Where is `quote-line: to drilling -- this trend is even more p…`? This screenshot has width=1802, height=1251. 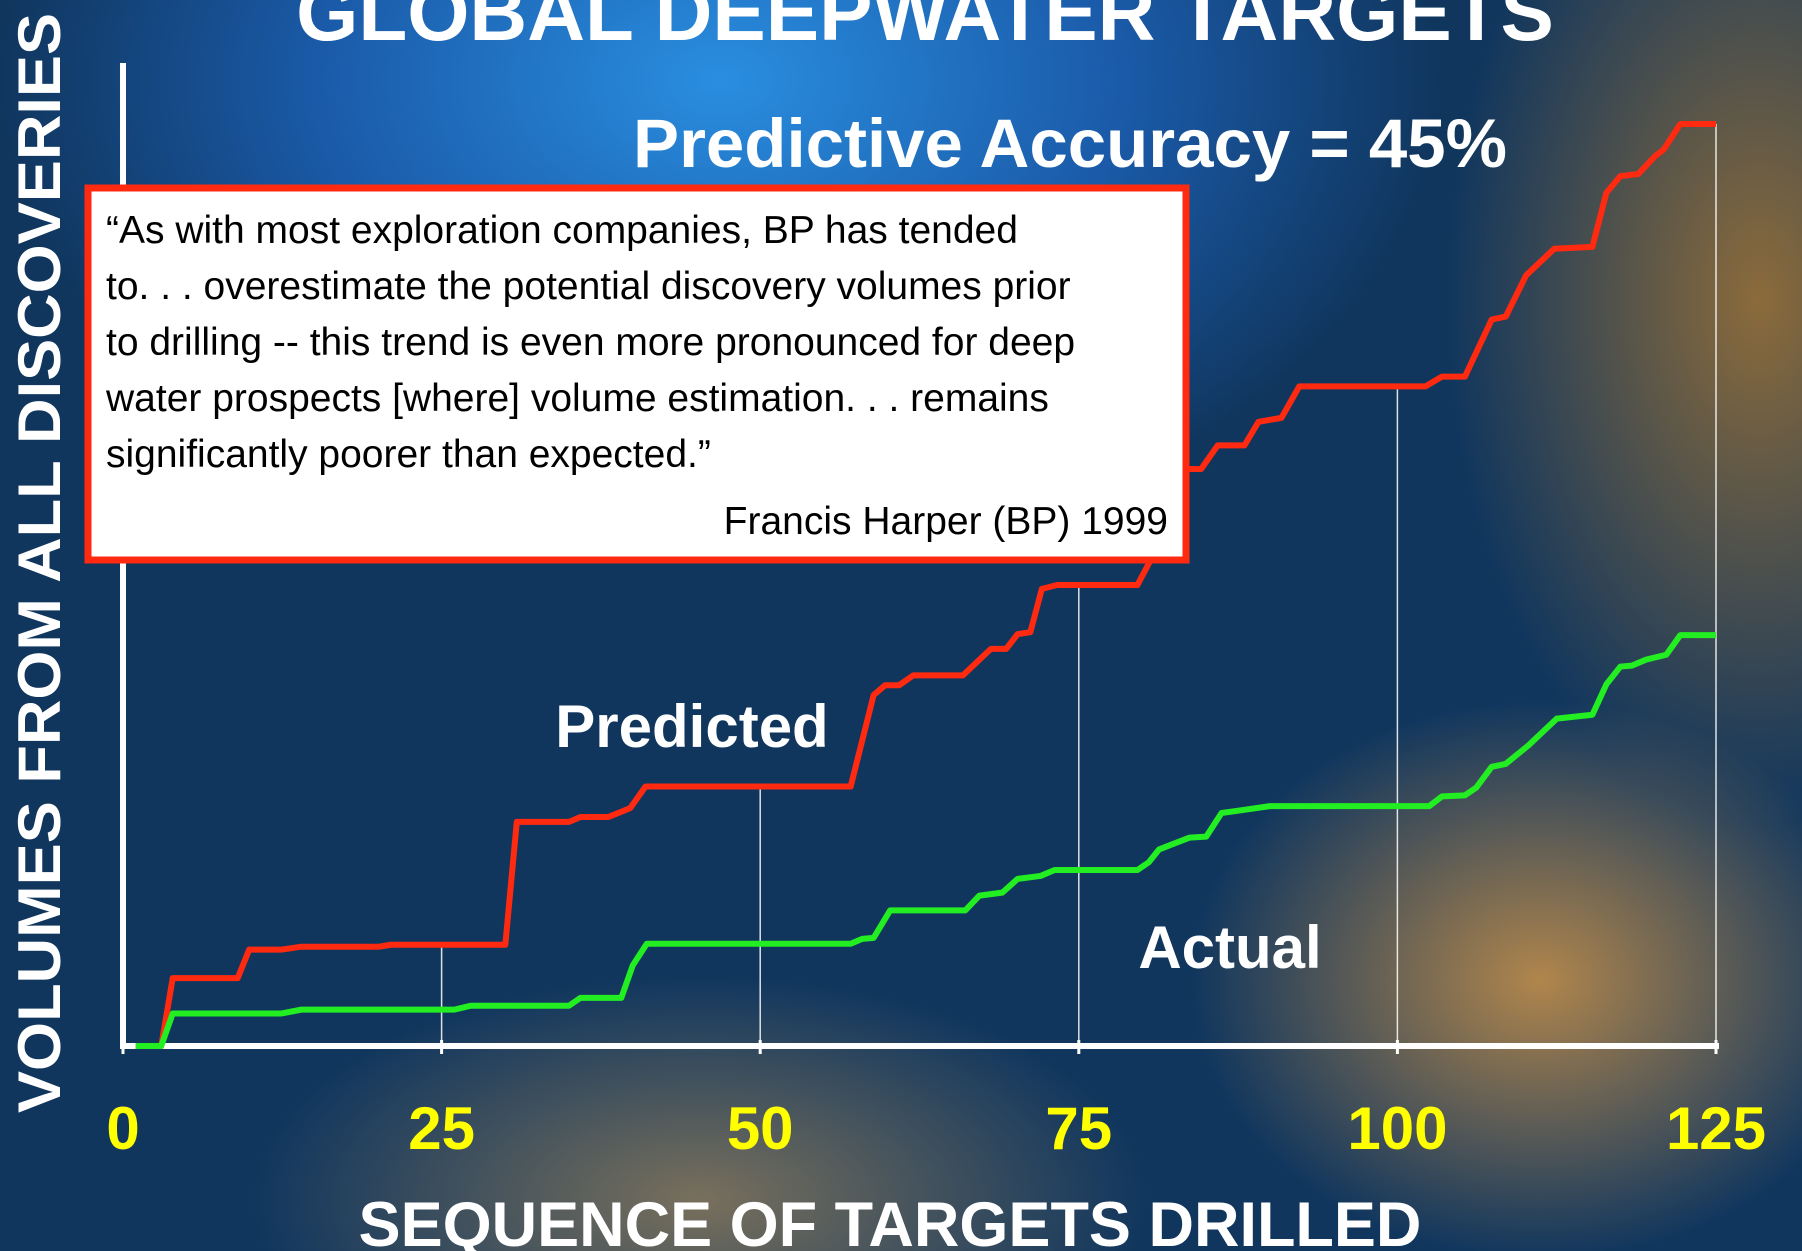
quote-line: to drilling -- this trend is even more p… is located at coordinates (590, 342).